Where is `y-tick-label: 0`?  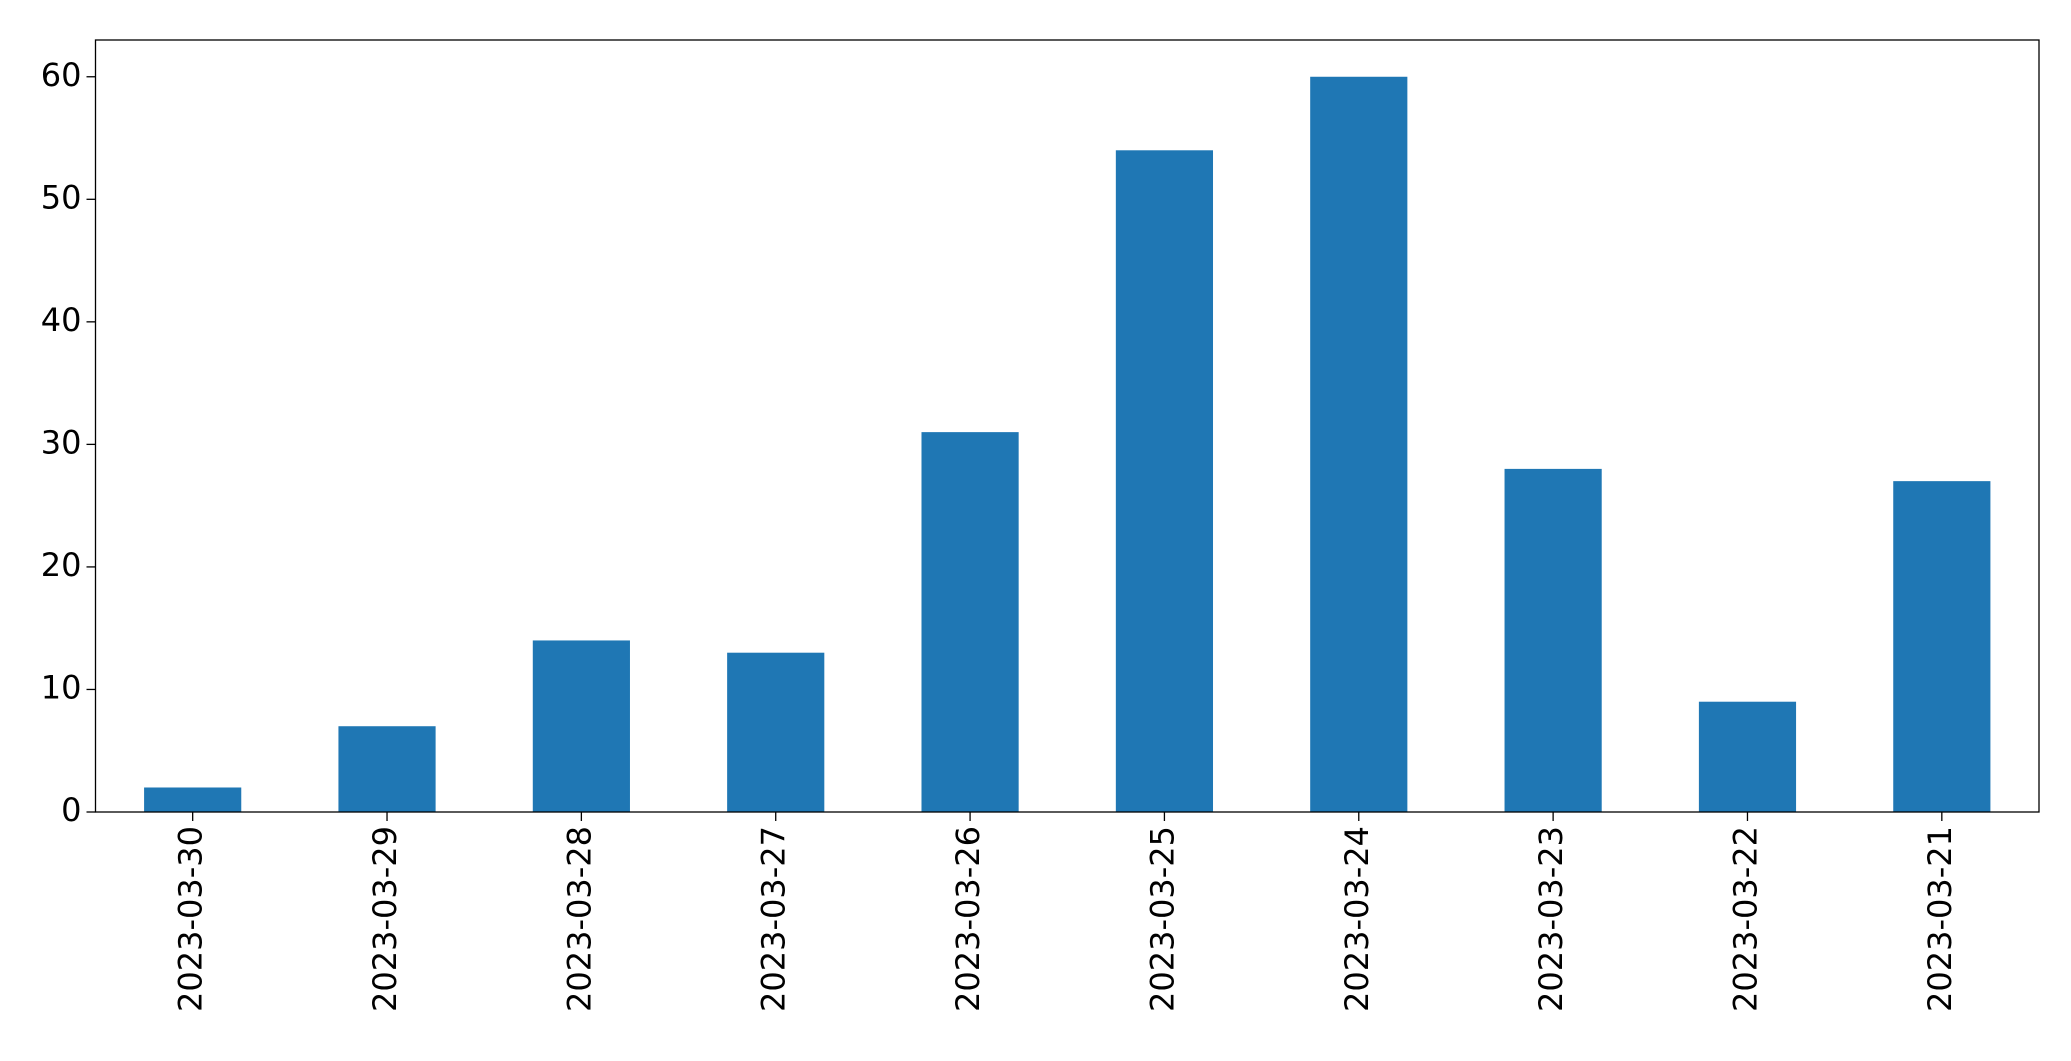 y-tick-label: 0 is located at coordinates (71, 810).